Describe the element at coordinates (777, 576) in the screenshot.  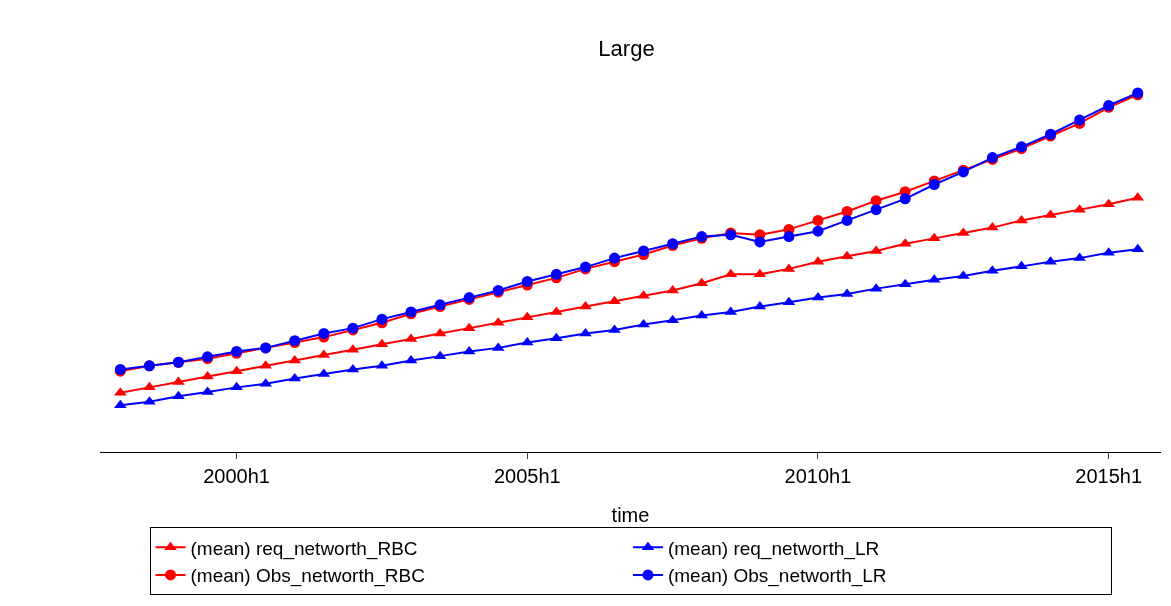
I see `legend-label: (mean) Obs_networth_LR` at that location.